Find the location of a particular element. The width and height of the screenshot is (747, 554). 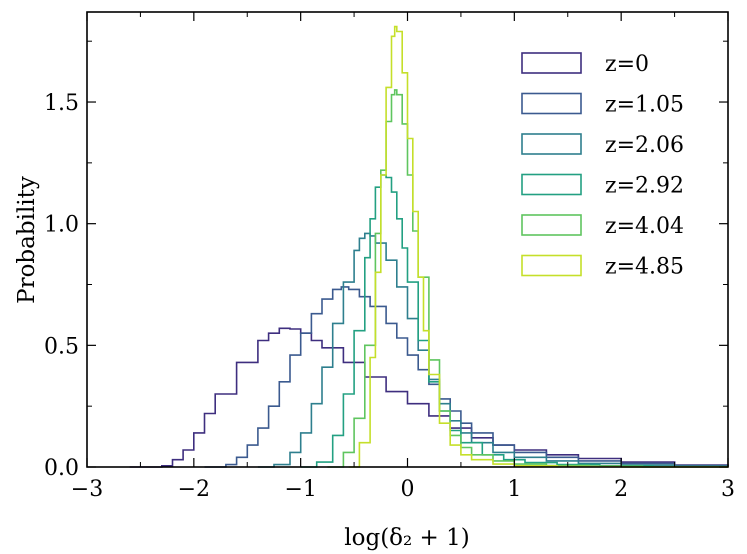

x-tick-label: 3 is located at coordinates (728, 489).